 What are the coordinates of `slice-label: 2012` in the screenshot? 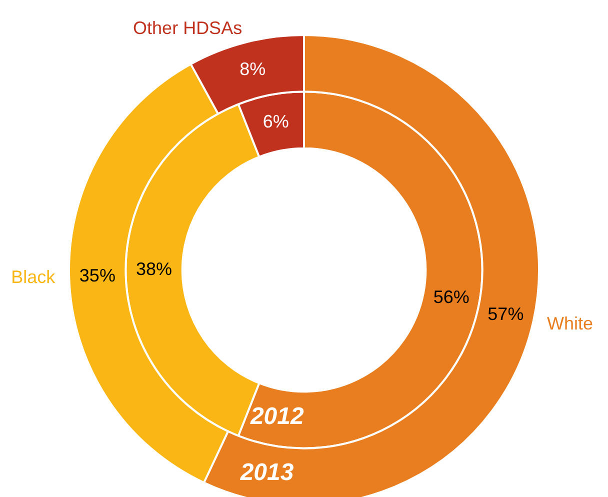 It's located at (276, 416).